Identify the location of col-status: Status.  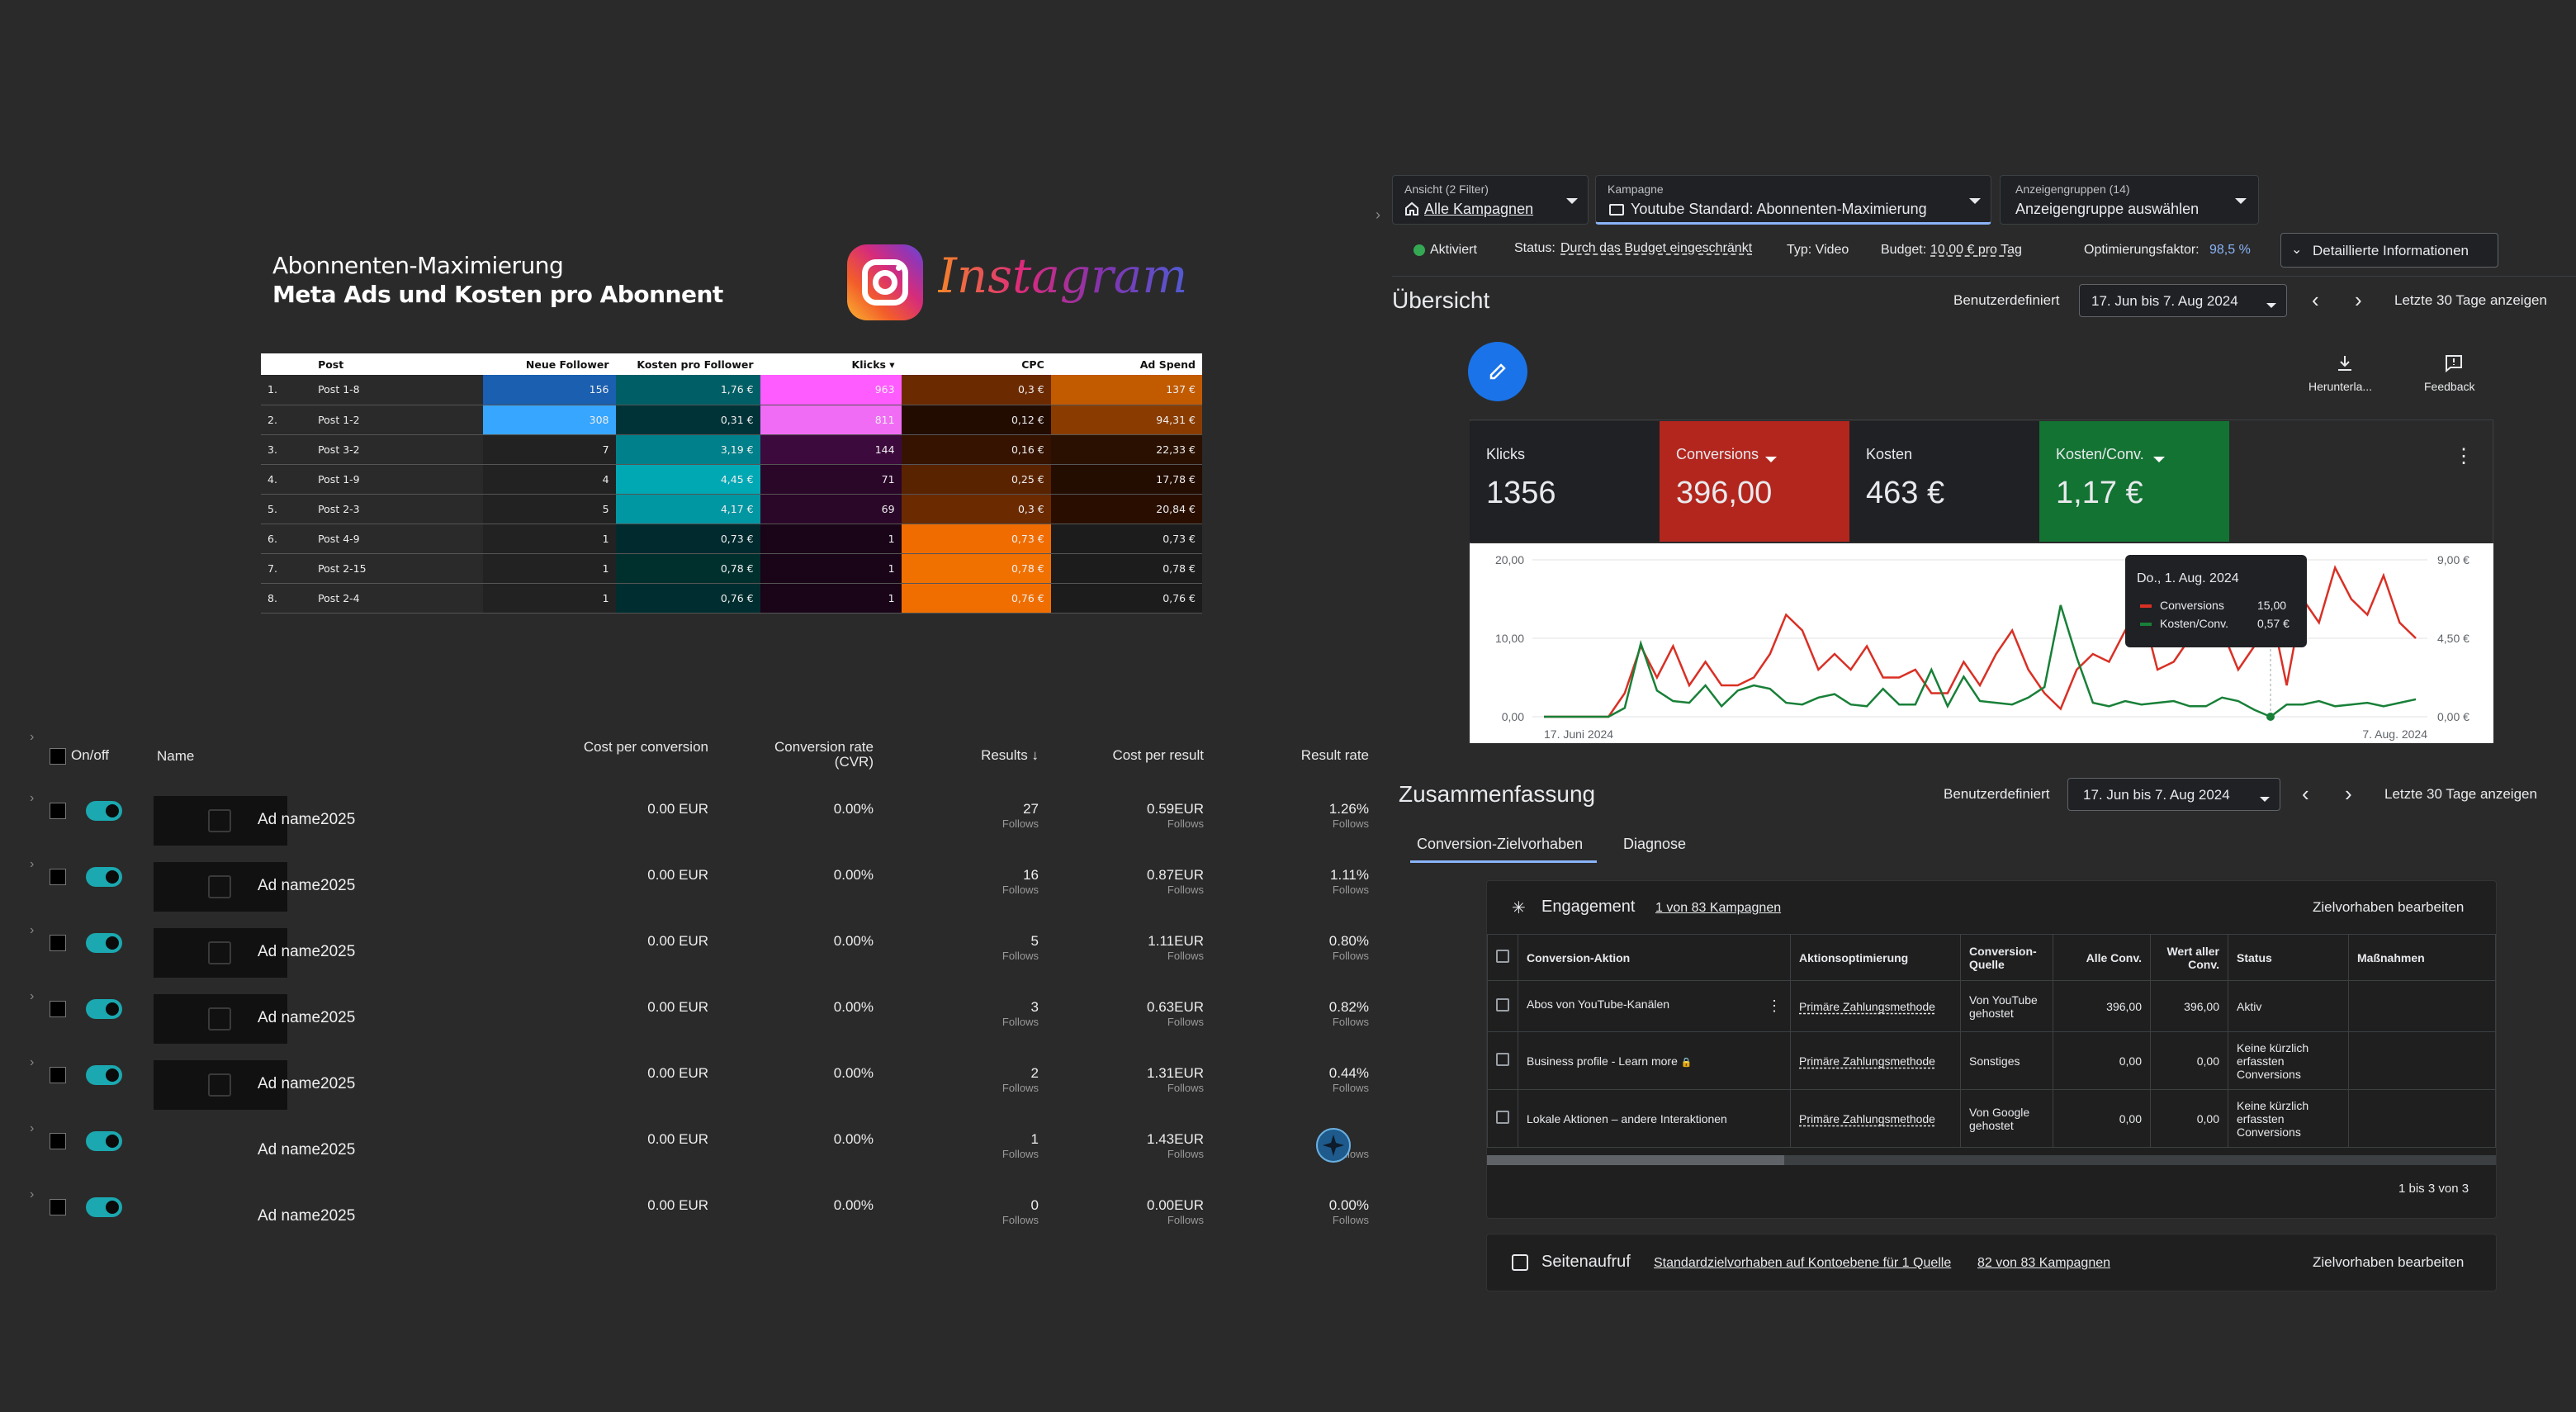
(2288, 957).